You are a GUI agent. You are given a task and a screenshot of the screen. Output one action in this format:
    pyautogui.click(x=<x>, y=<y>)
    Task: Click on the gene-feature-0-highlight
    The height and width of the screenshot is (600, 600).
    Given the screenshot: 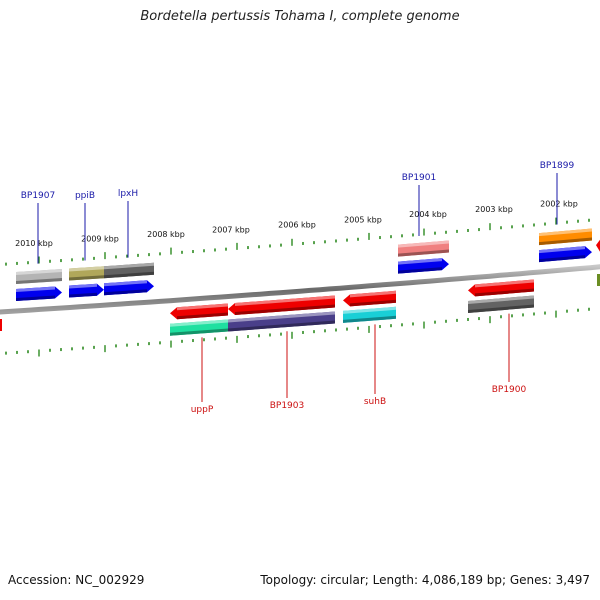 What is the action you would take?
    pyautogui.click(x=39, y=272)
    